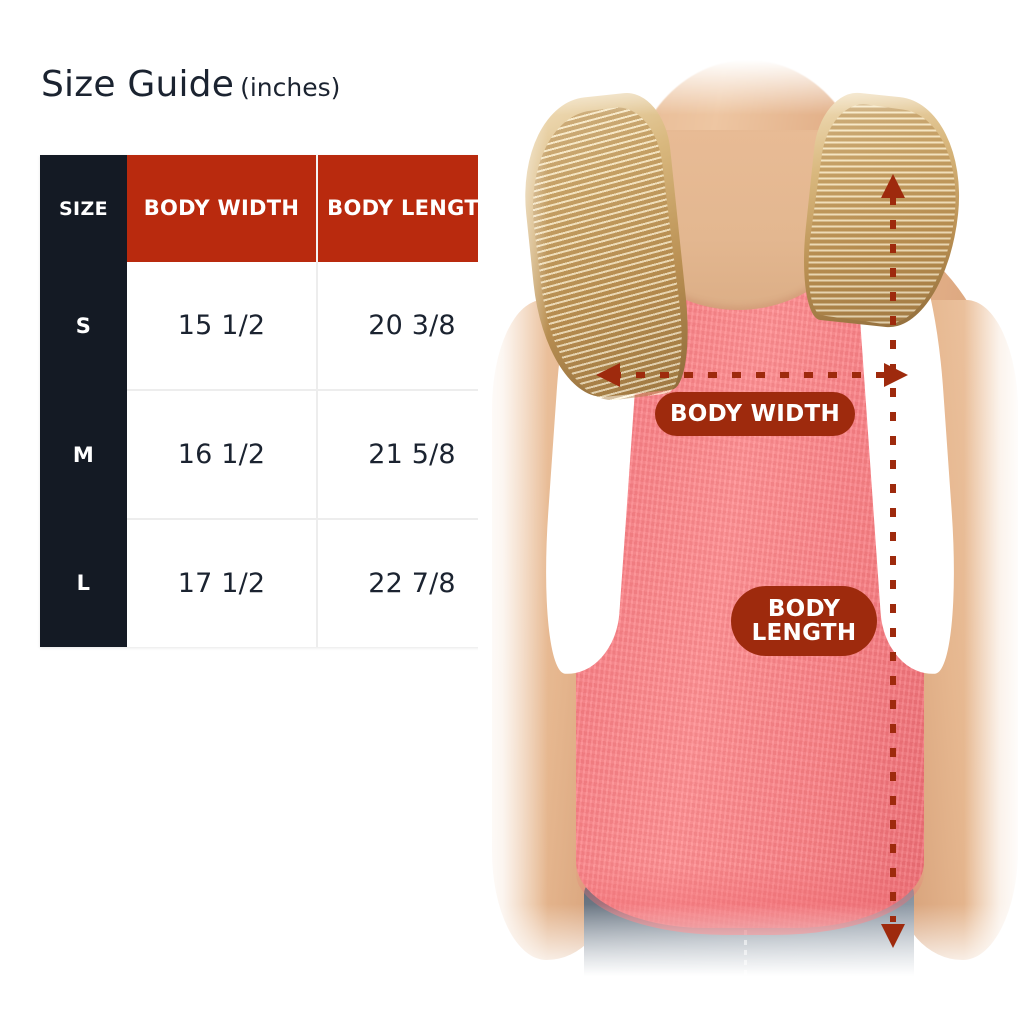 The width and height of the screenshot is (1024, 1024). Describe the element at coordinates (893, 186) in the screenshot. I see `body-length-top-arrowhead` at that location.